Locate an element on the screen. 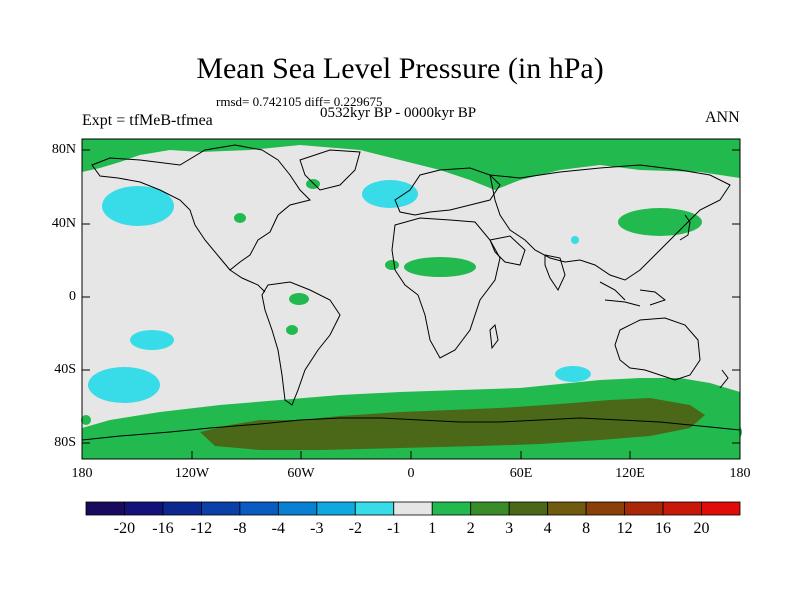  colorbar-label: 12 is located at coordinates (624, 528).